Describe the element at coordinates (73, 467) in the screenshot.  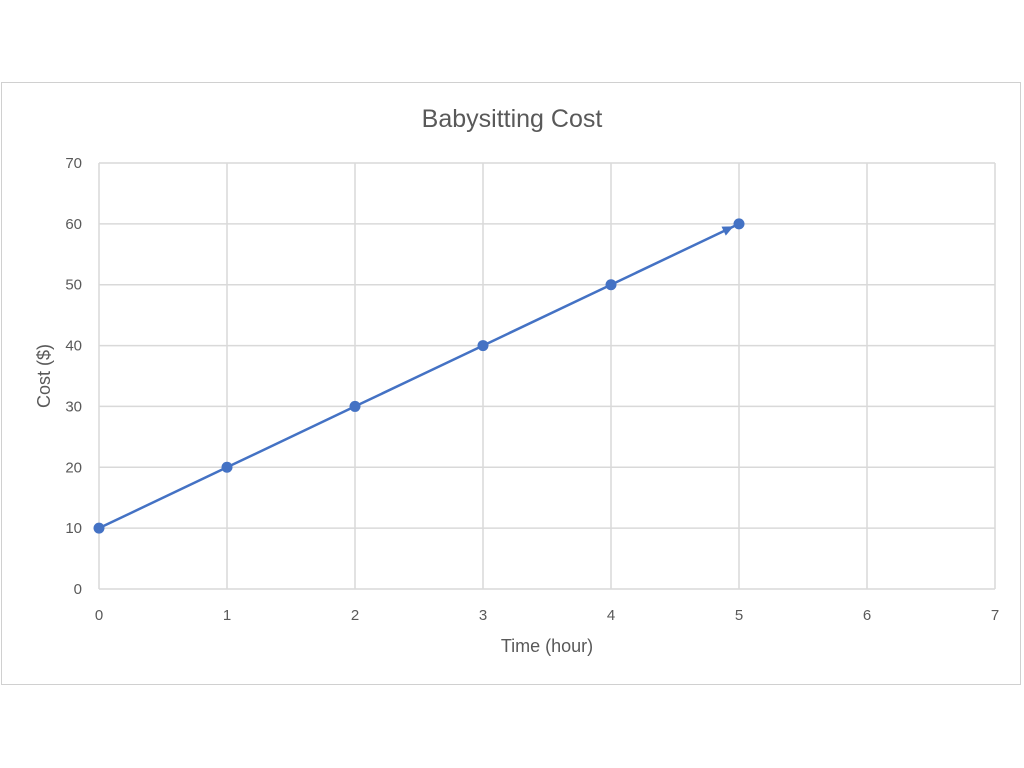
I see `y-tick-label: 20` at that location.